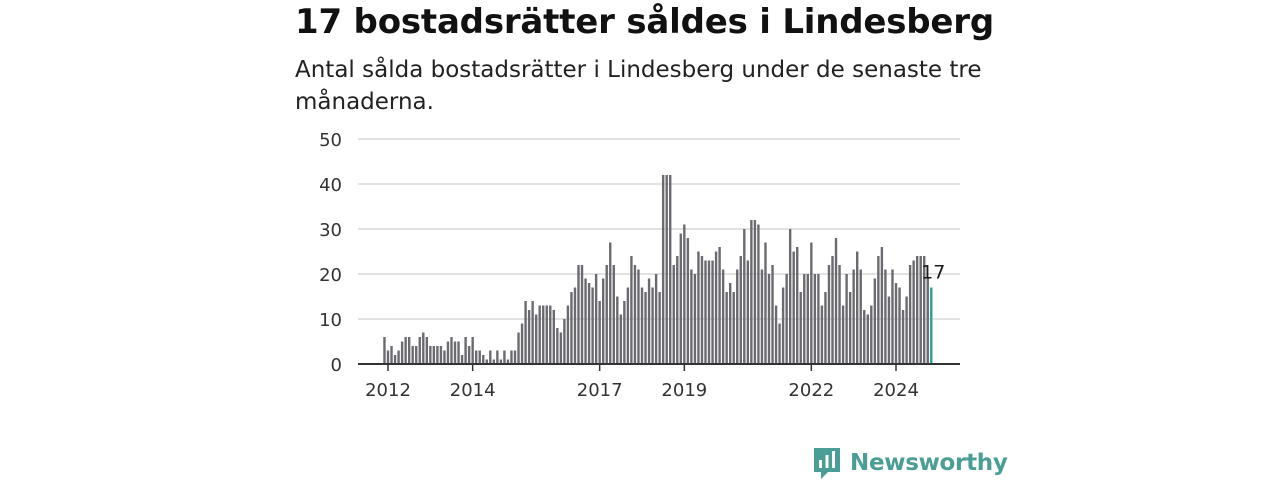  What do you see at coordinates (330, 275) in the screenshot?
I see `y-tick-label: 20` at bounding box center [330, 275].